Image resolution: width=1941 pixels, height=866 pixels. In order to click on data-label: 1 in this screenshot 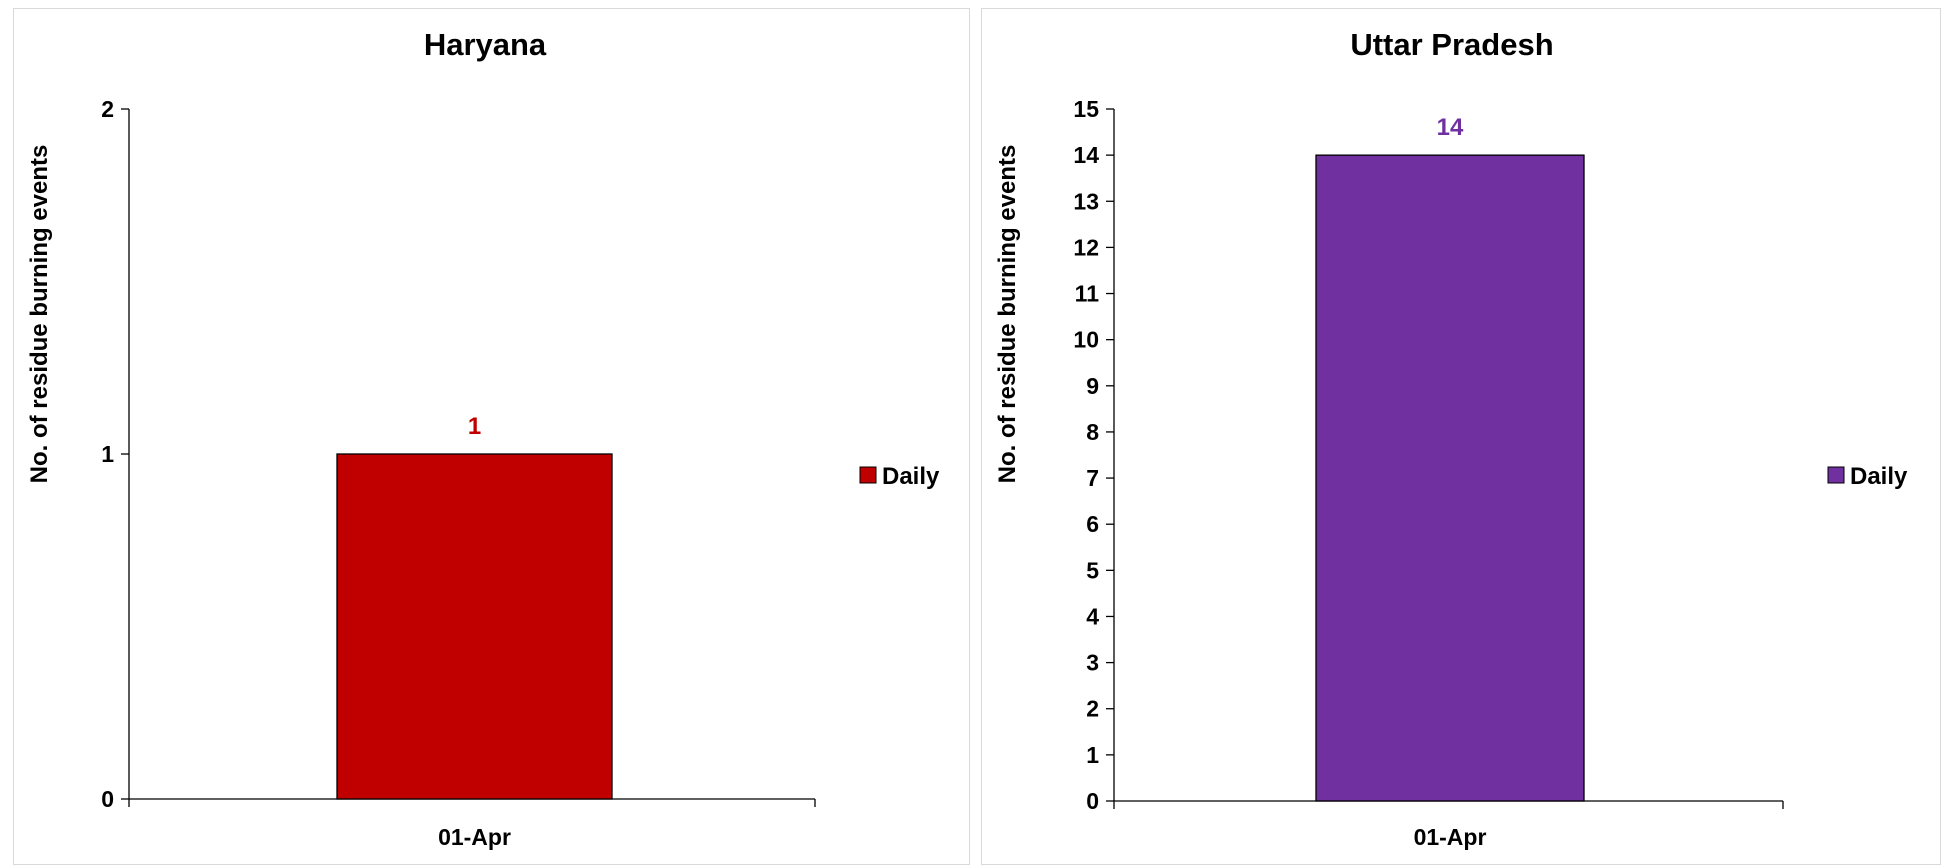, I will do `click(474, 426)`.